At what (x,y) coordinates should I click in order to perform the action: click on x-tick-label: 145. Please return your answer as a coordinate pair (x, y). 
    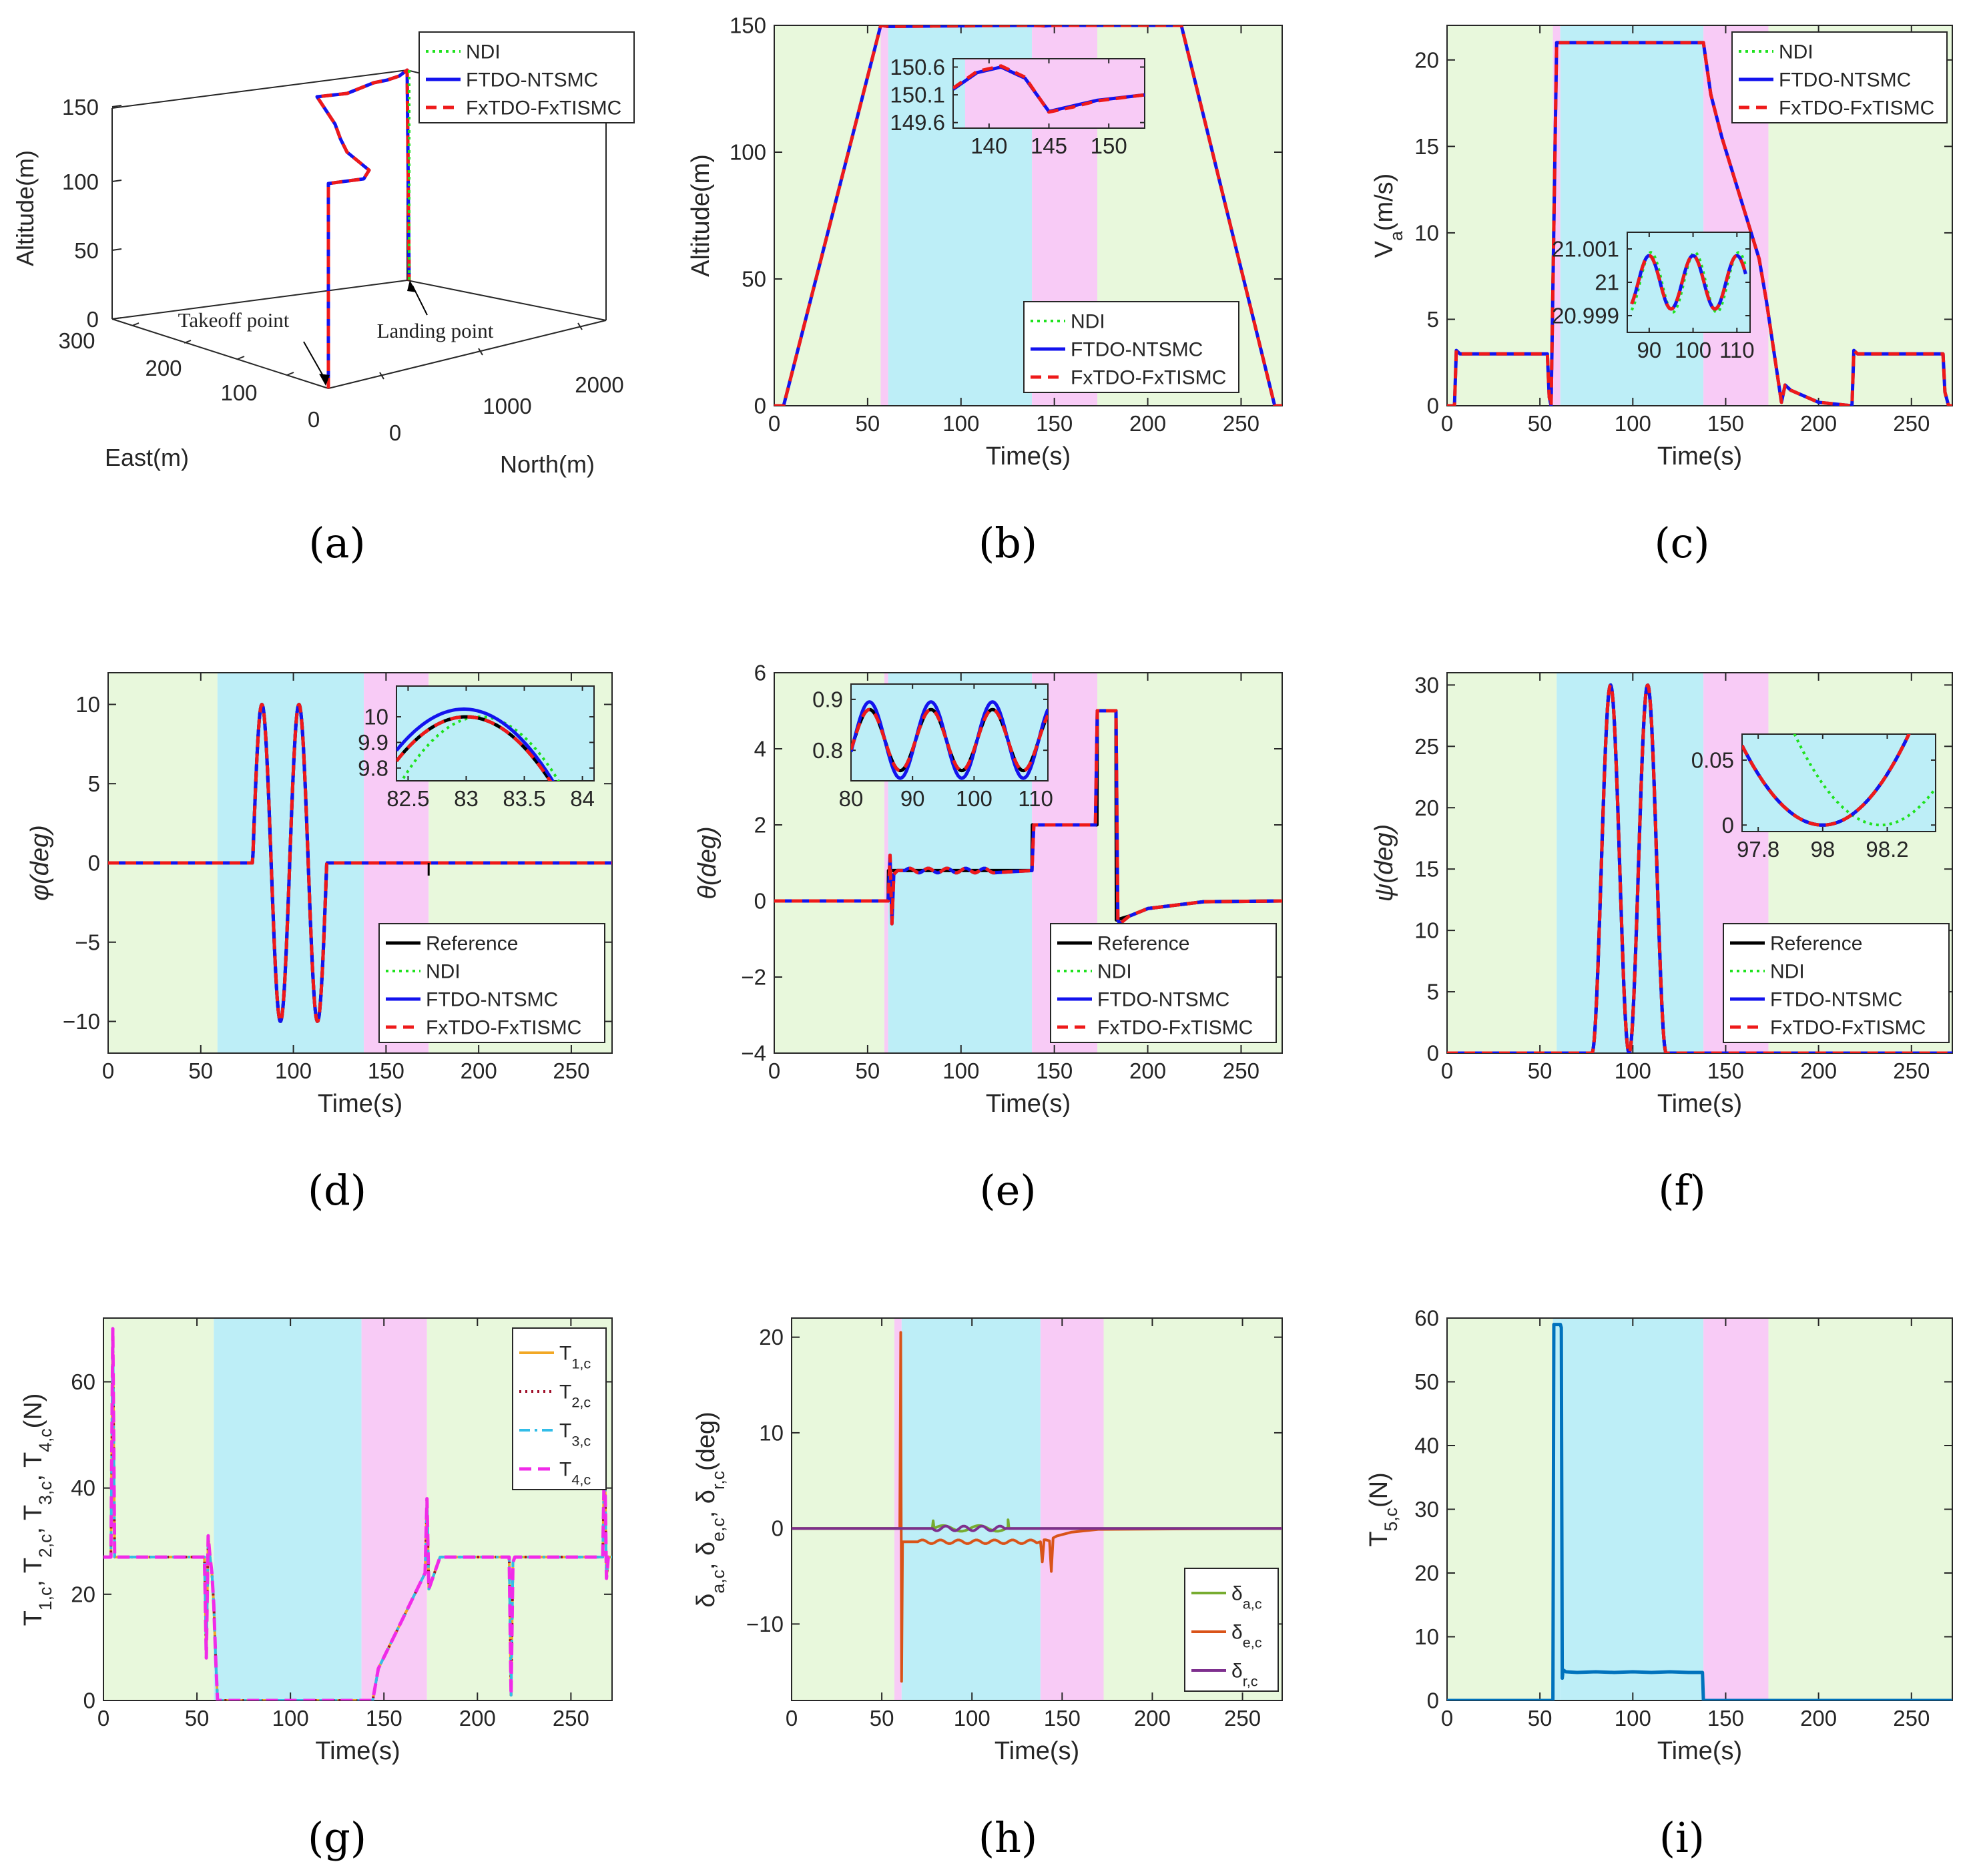
    Looking at the image, I should click on (1049, 146).